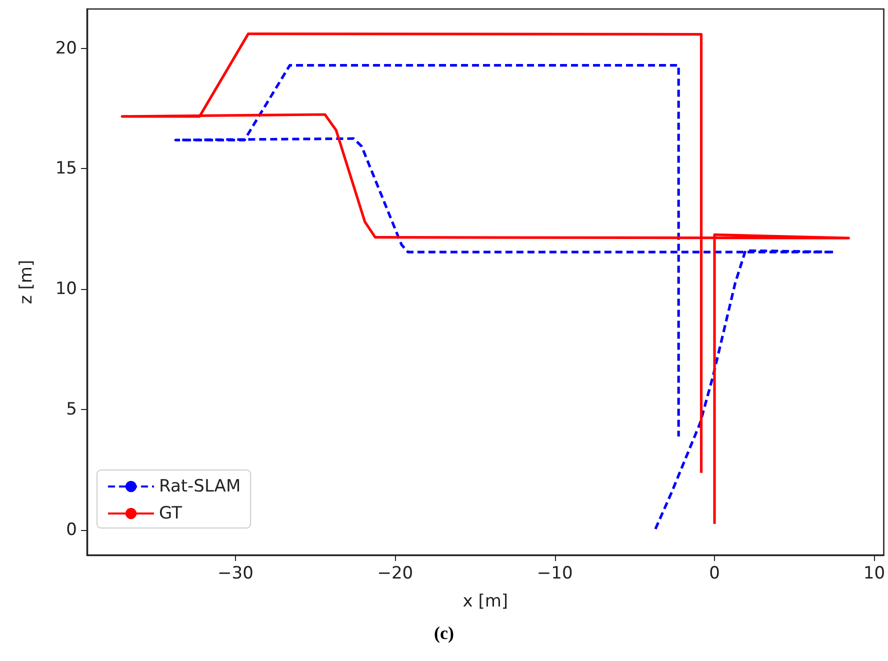 Image resolution: width=888 pixels, height=661 pixels. What do you see at coordinates (444, 633) in the screenshot?
I see `text: (c)` at bounding box center [444, 633].